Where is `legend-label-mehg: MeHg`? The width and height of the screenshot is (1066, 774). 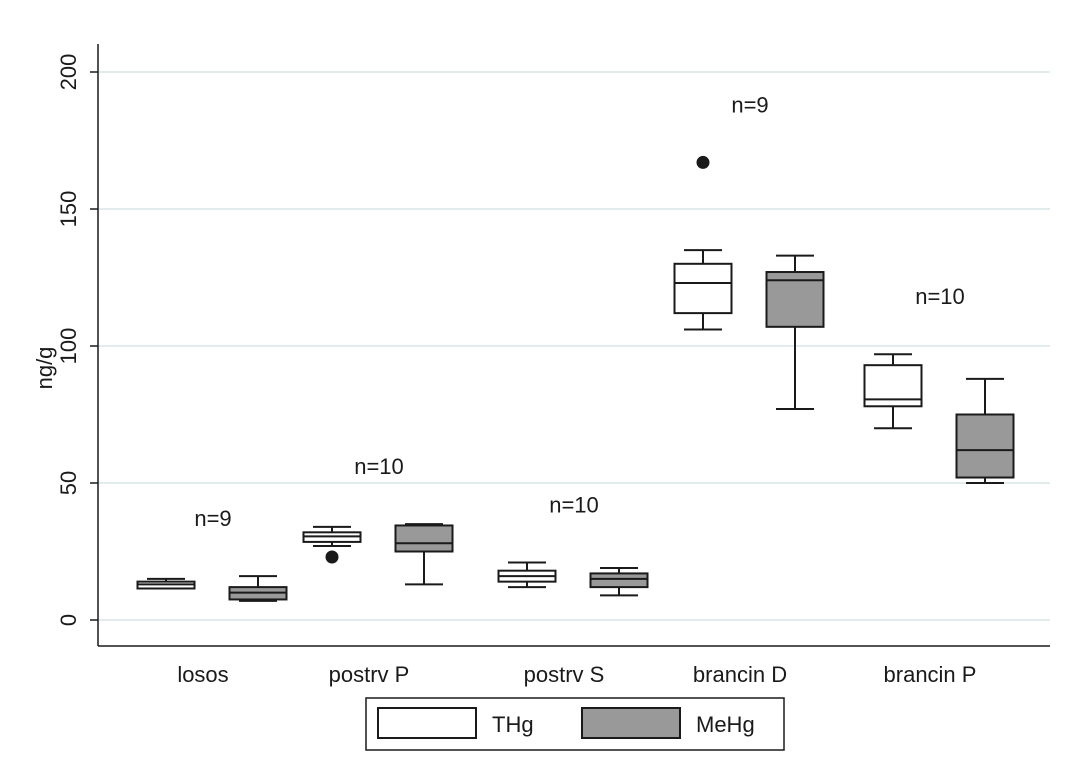 legend-label-mehg: MeHg is located at coordinates (725, 724).